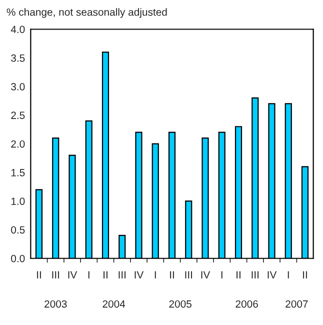 This screenshot has height=325, width=323. Describe the element at coordinates (18, 116) in the screenshot. I see `y-tick-label: 2.5` at that location.